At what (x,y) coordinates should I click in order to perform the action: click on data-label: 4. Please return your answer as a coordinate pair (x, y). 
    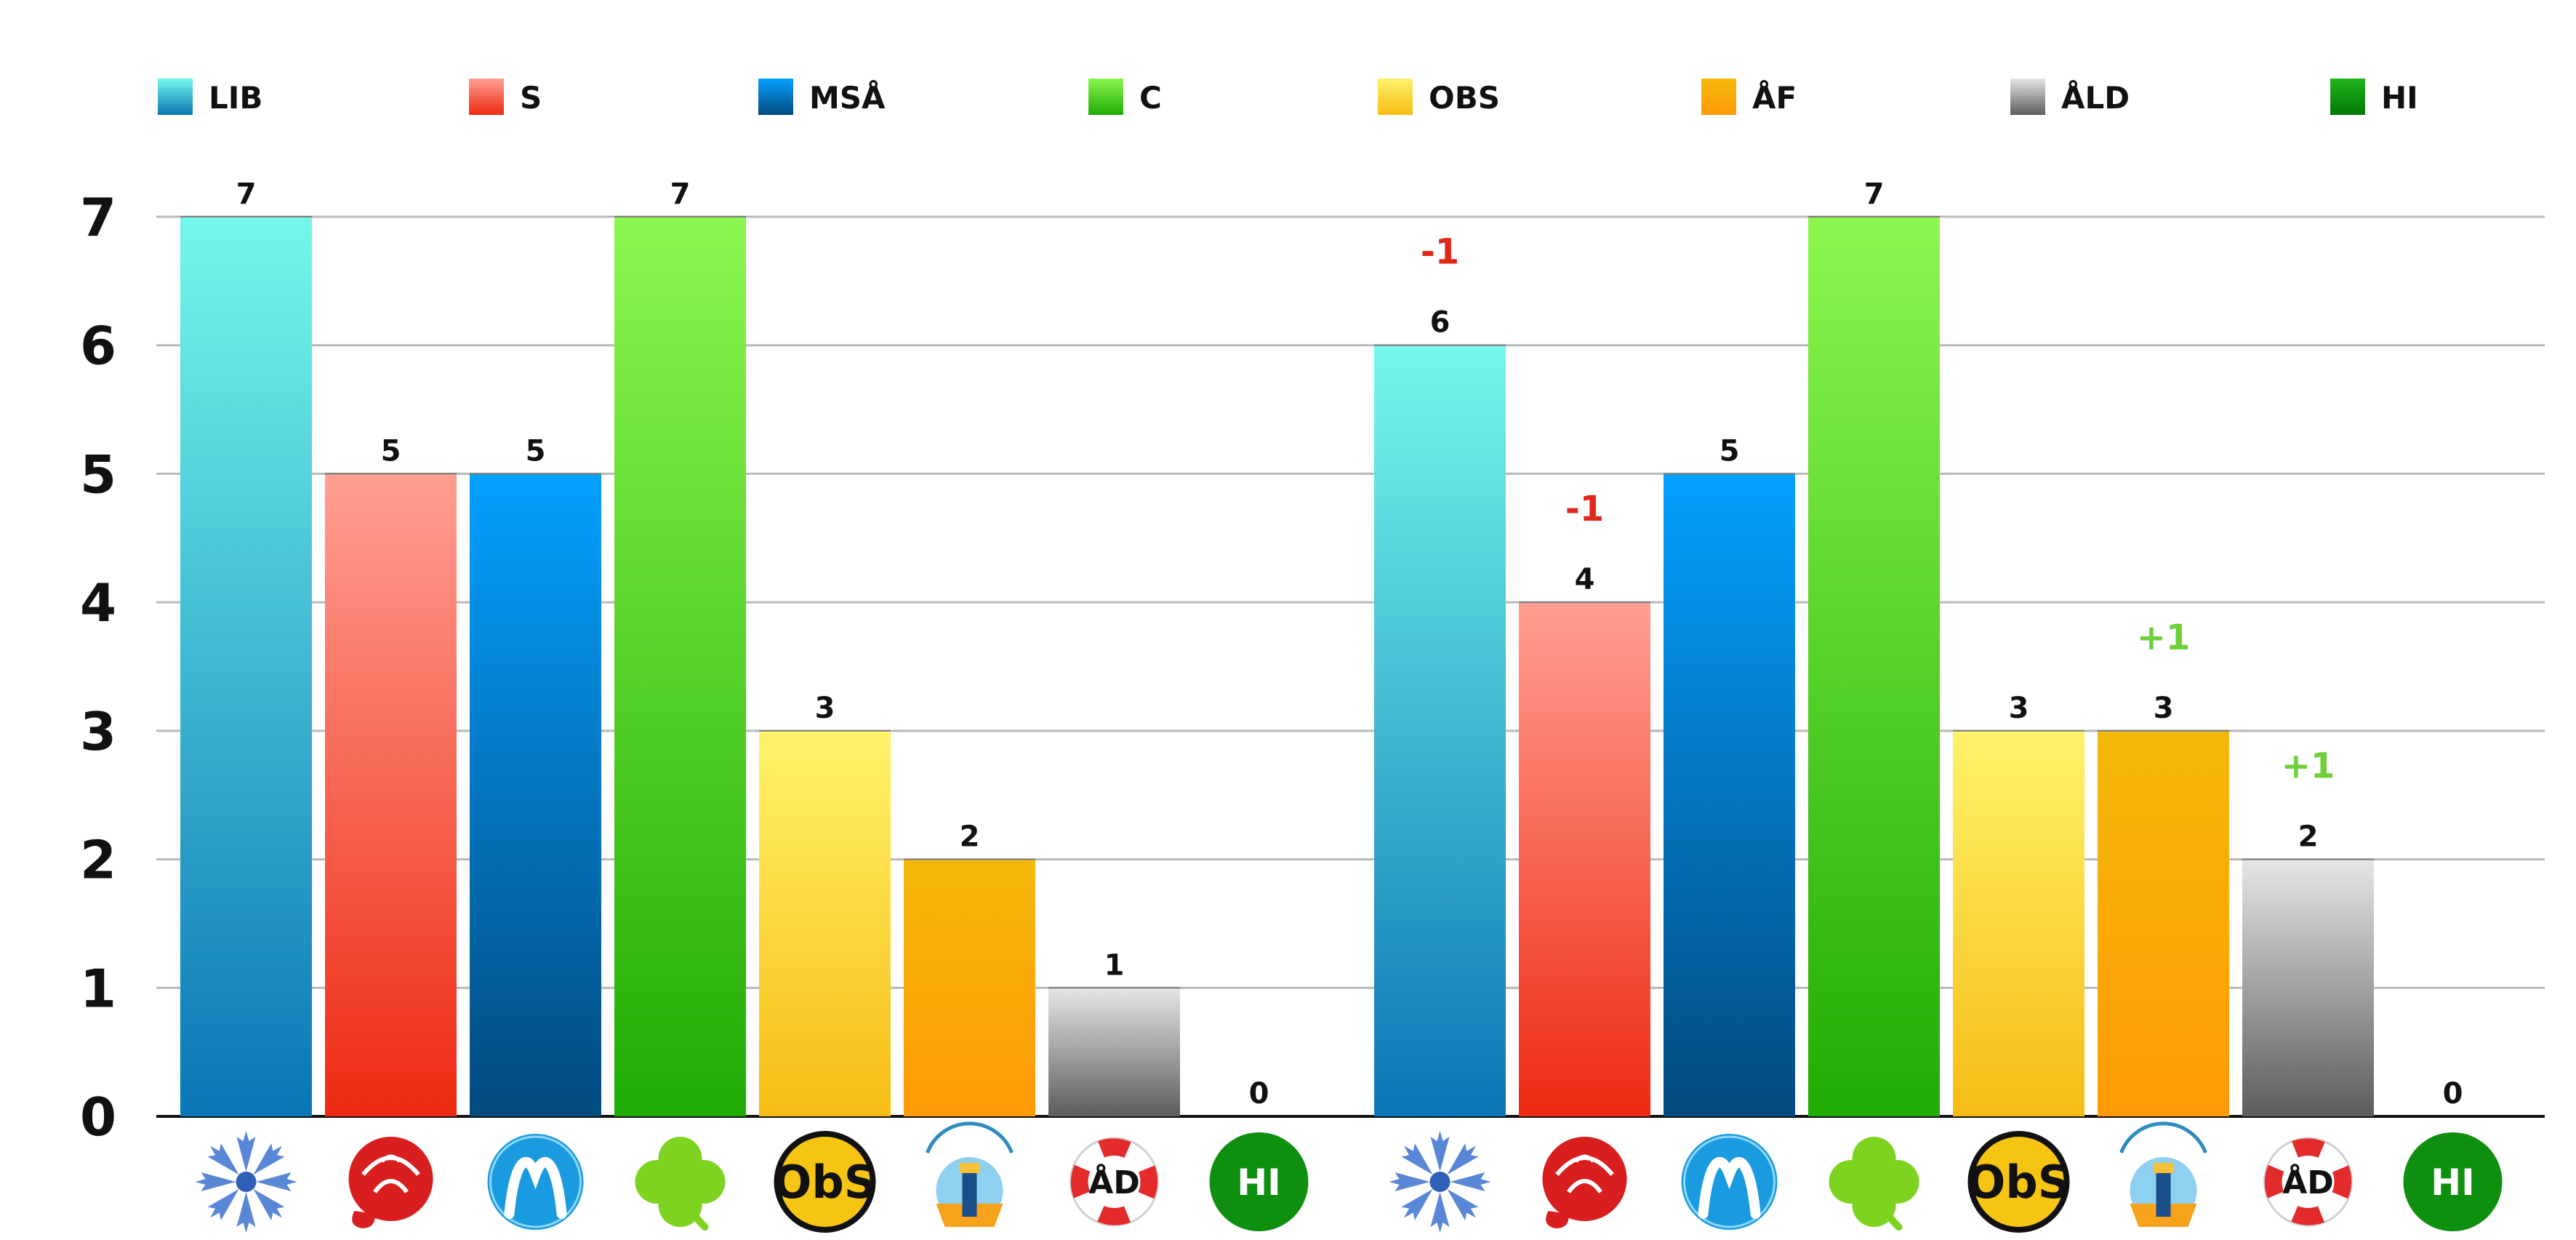
    Looking at the image, I should click on (1585, 579).